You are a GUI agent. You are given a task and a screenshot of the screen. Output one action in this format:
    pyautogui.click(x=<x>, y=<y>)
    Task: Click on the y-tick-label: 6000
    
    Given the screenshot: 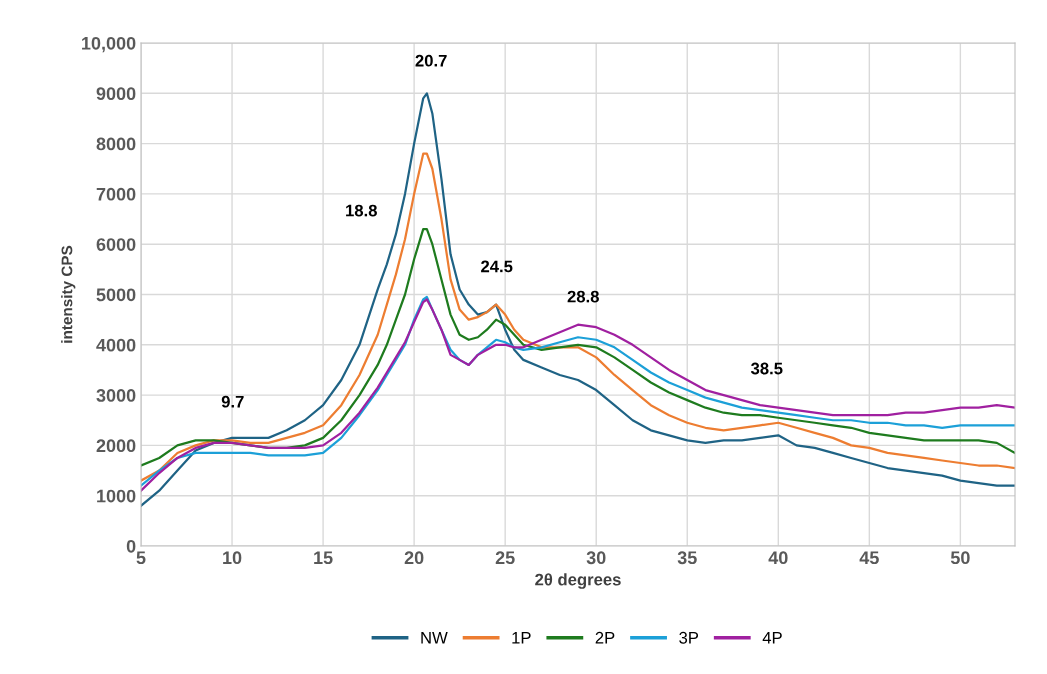 What is the action you would take?
    pyautogui.click(x=116, y=244)
    